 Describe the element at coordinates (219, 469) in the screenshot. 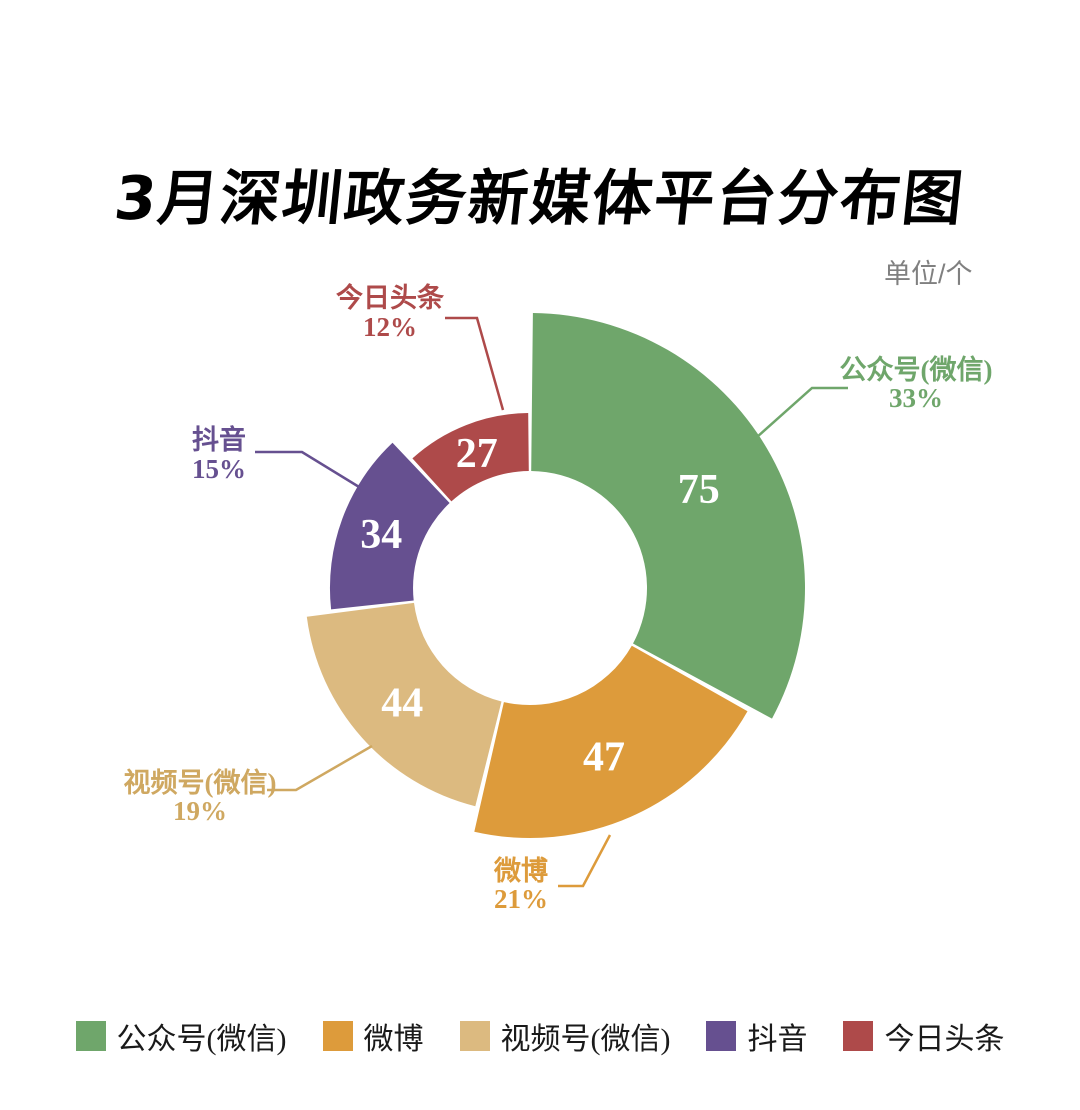

I see `callout-percent: 15%` at that location.